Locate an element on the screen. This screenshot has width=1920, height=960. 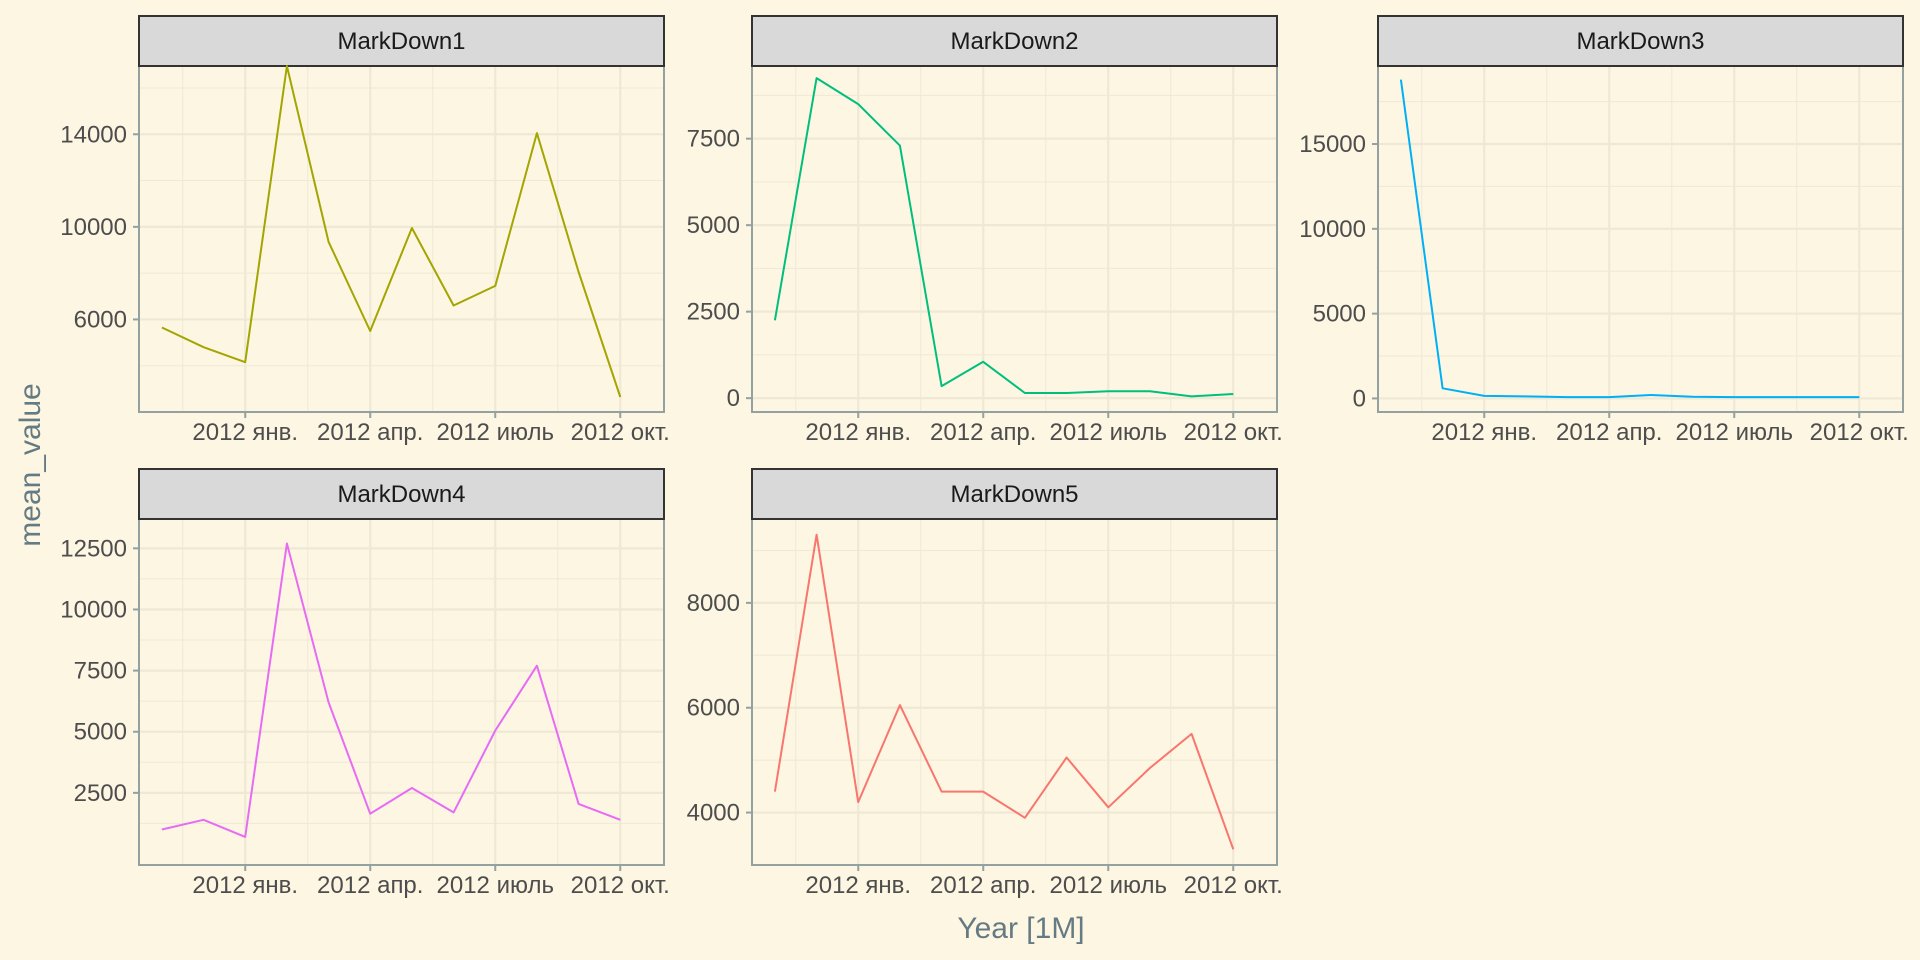
y-tick-label: 15000 is located at coordinates (1332, 144).